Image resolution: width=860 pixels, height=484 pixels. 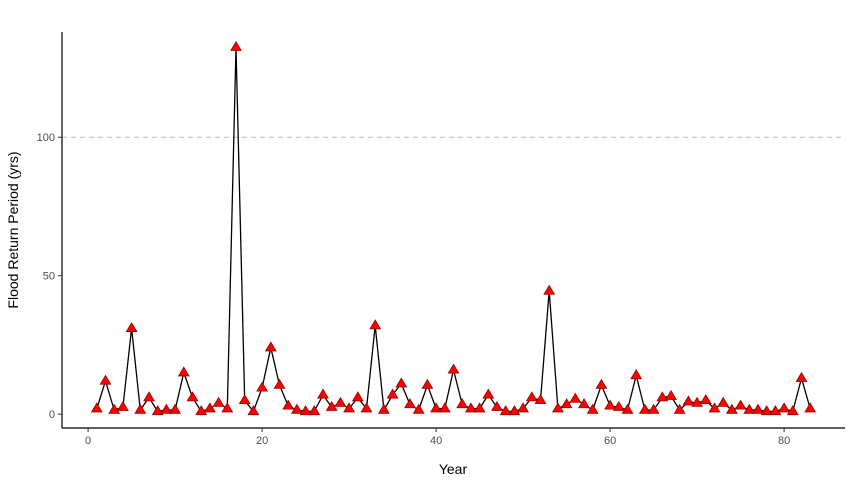 What do you see at coordinates (46, 138) in the screenshot?
I see `y-tick-label: 100` at bounding box center [46, 138].